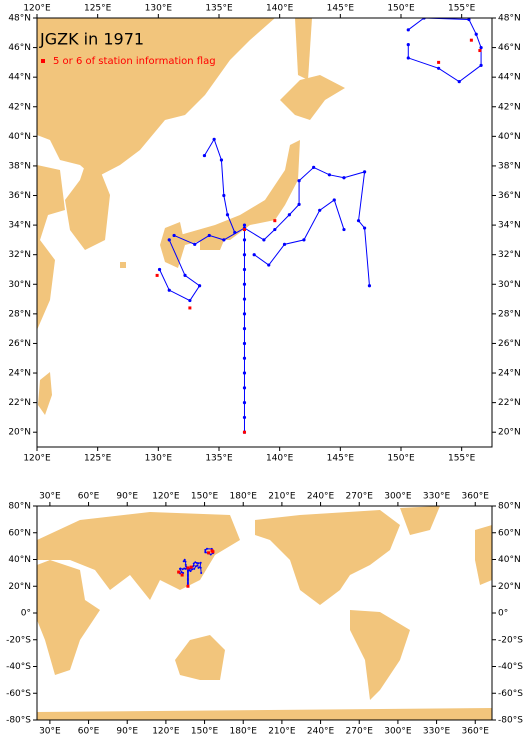  What do you see at coordinates (98, 459) in the screenshot?
I see `x-tick-label: 125°E` at bounding box center [98, 459].